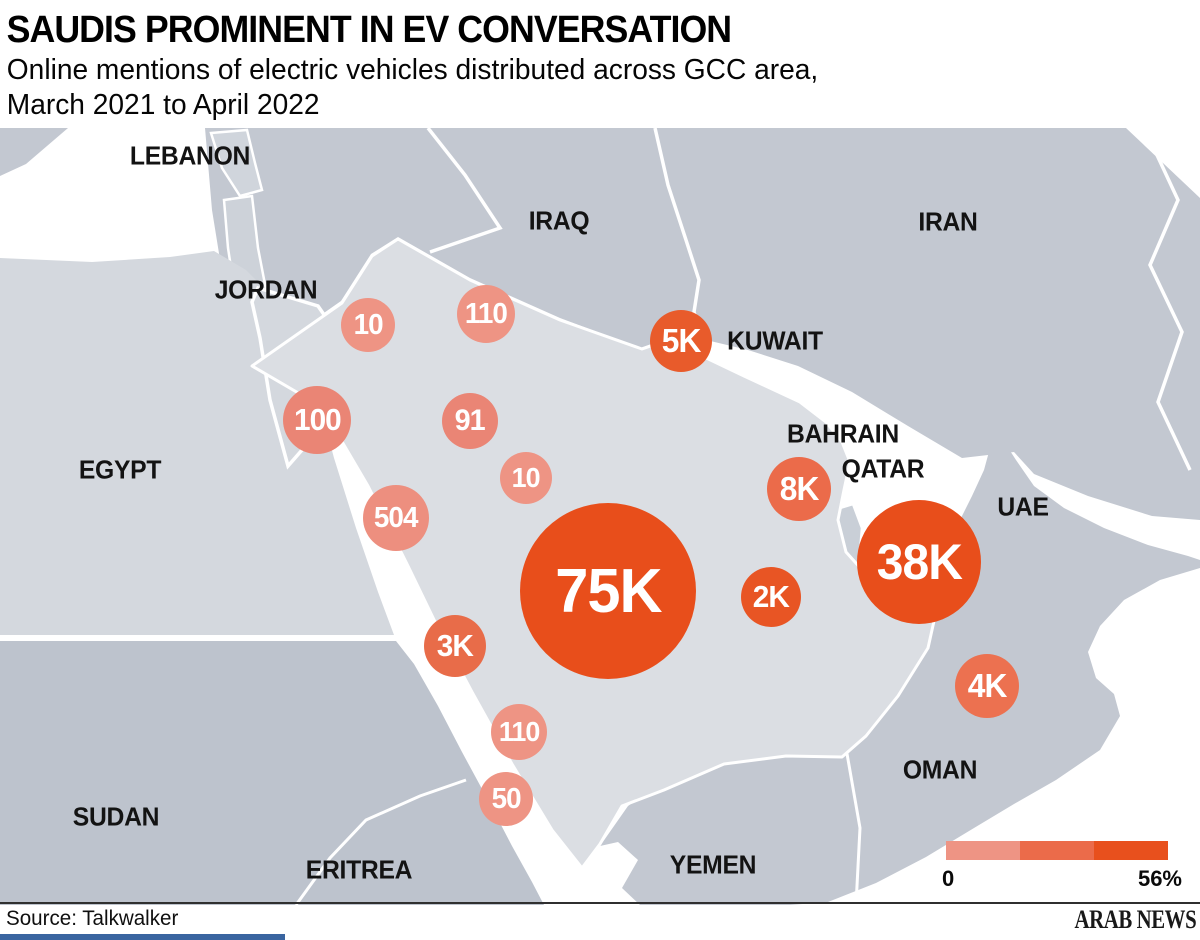  What do you see at coordinates (600, 903) in the screenshot?
I see `footer-divider-line` at bounding box center [600, 903].